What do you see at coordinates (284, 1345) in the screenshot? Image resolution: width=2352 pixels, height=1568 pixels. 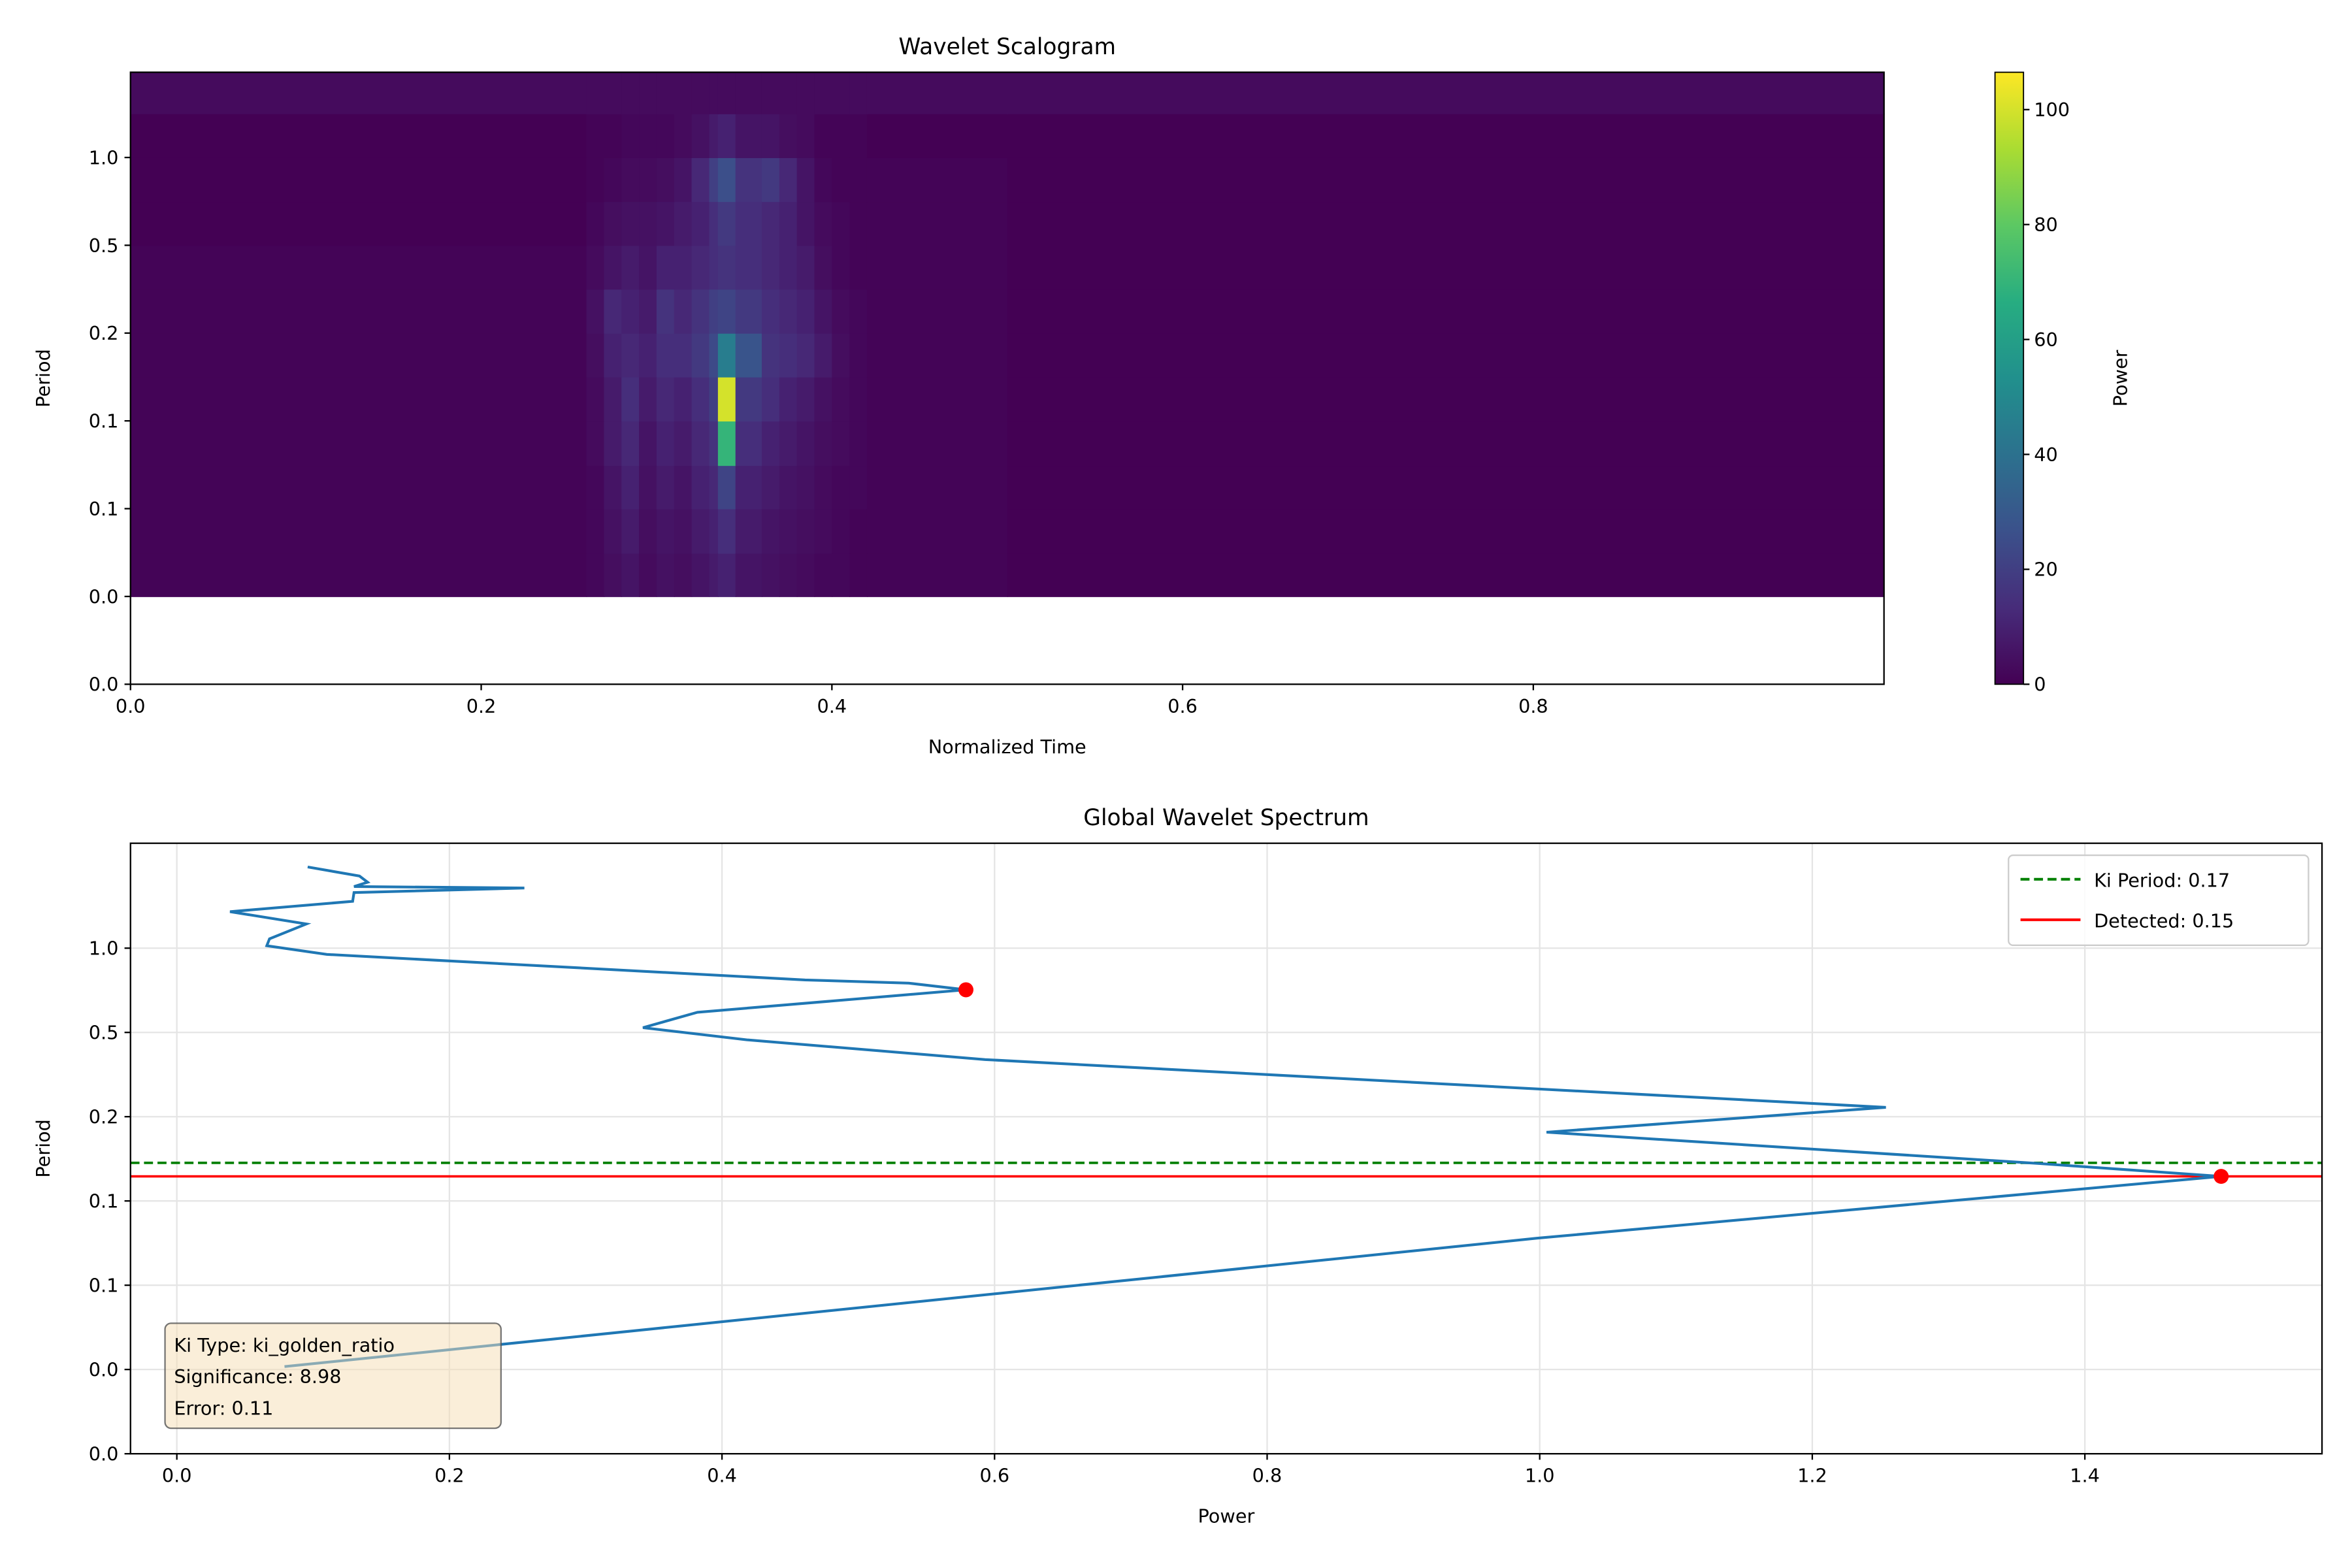 I see `annotation-text: Ki Type: ki_golden_ratio` at bounding box center [284, 1345].